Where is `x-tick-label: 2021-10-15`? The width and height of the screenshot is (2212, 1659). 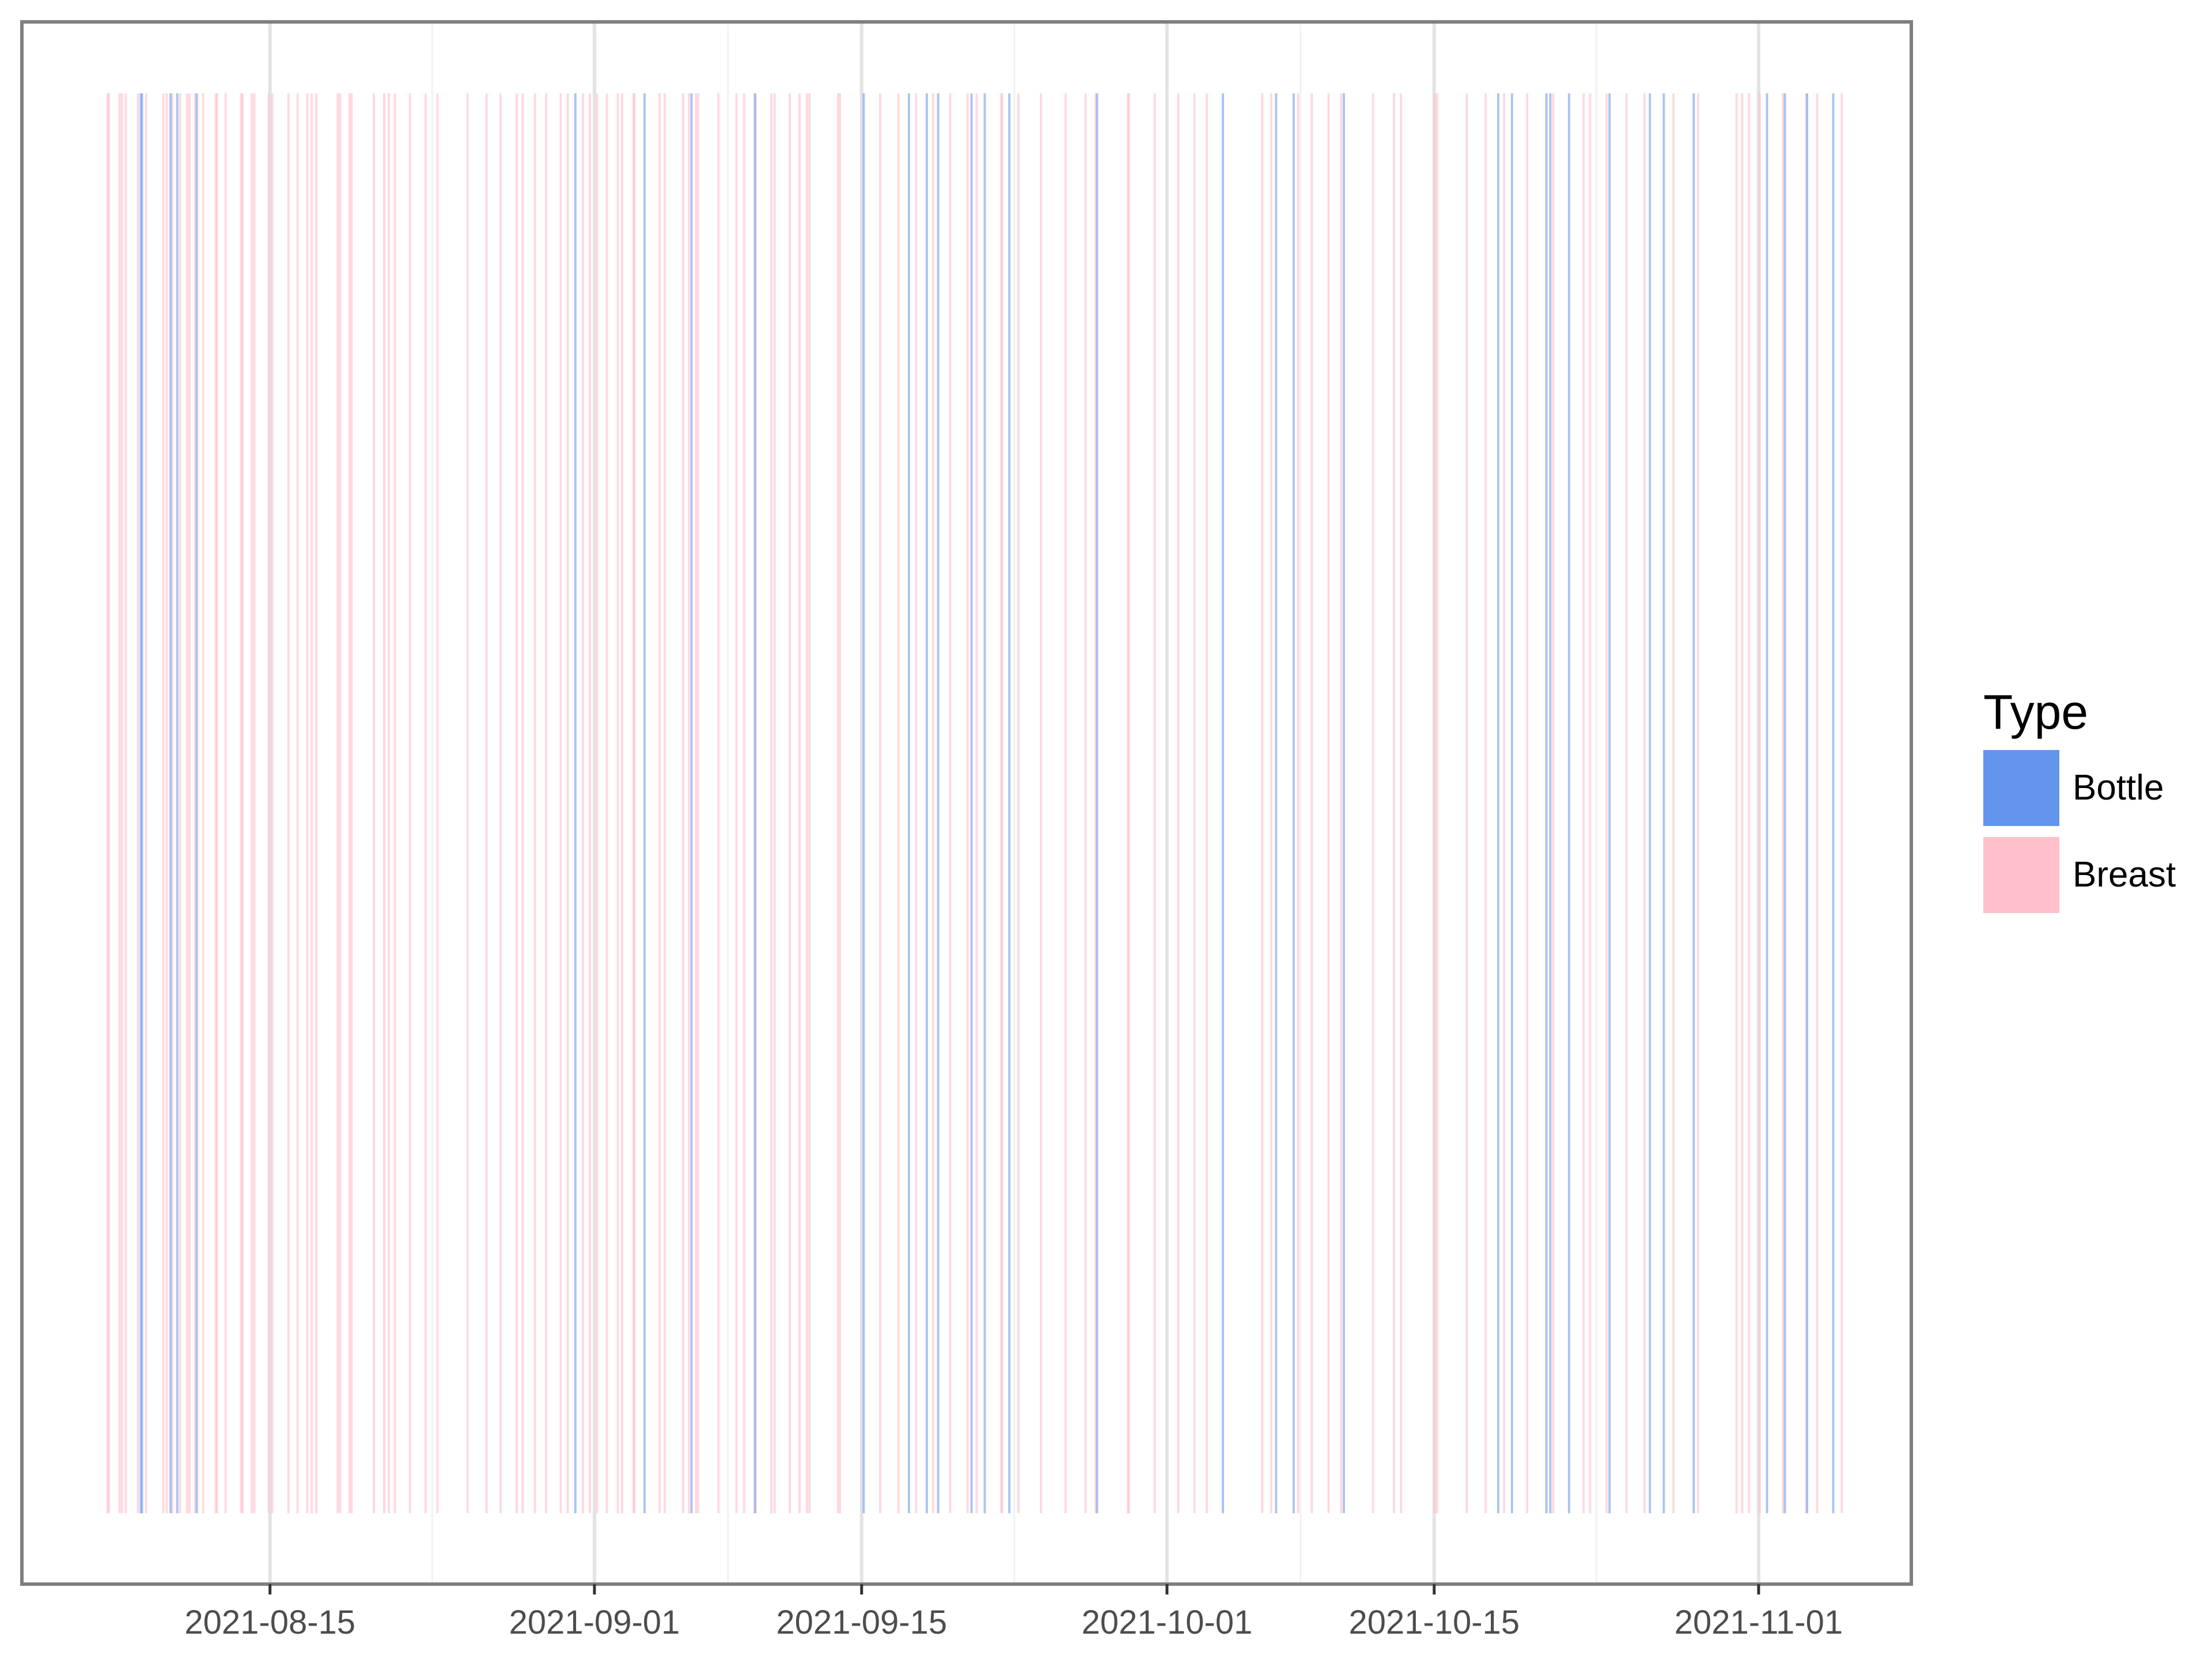
x-tick-label: 2021-10-15 is located at coordinates (1434, 1622).